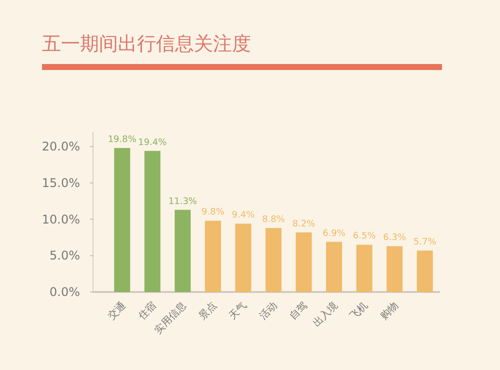 Image resolution: width=500 pixels, height=370 pixels. I want to click on y-tick-label: 5.0%, so click(65, 255).